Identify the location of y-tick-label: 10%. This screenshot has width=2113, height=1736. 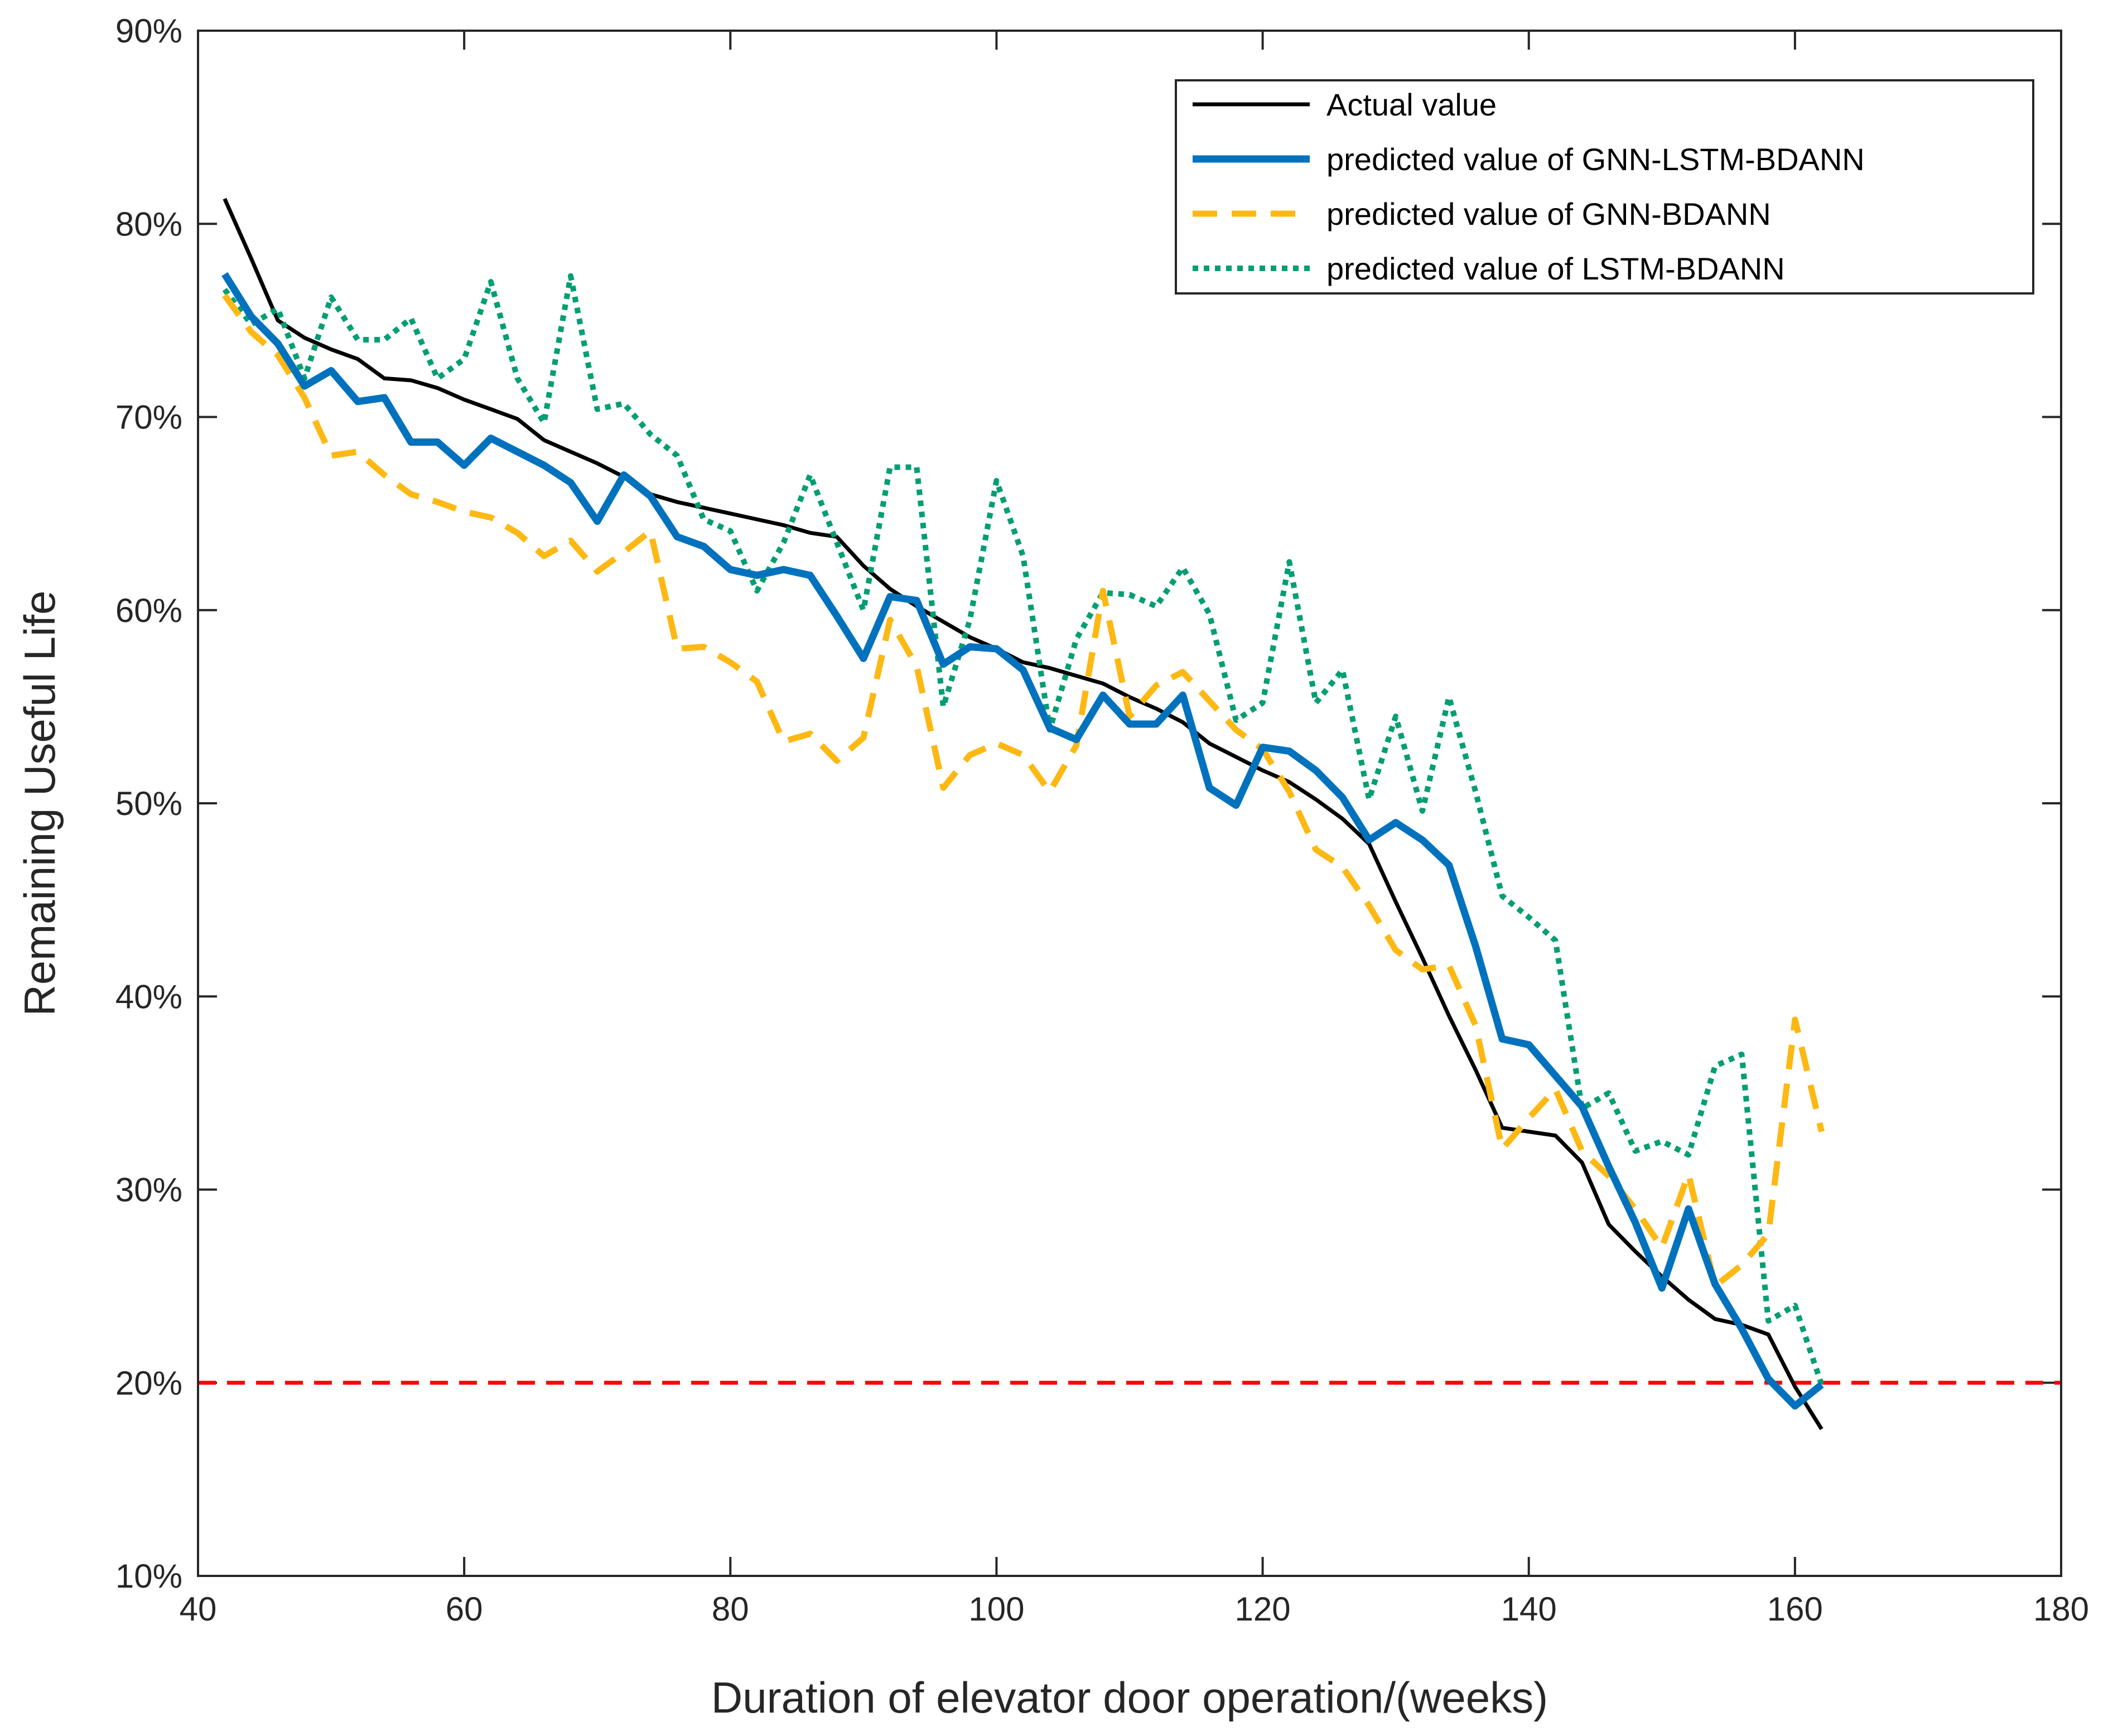
(148, 1576).